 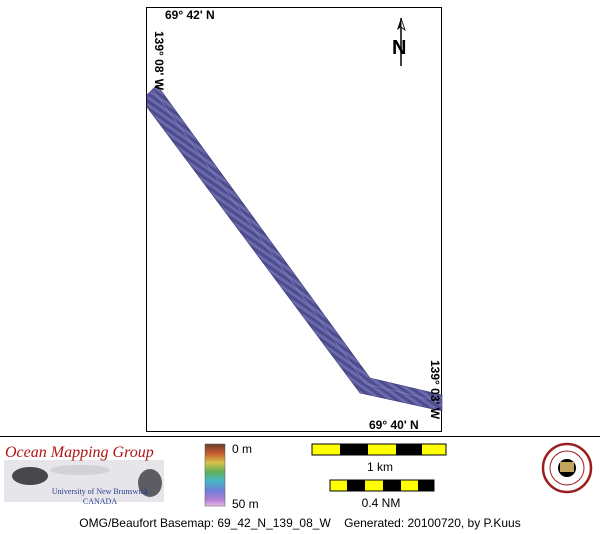 I want to click on logo-university: University of New Brunswick, so click(x=100, y=491).